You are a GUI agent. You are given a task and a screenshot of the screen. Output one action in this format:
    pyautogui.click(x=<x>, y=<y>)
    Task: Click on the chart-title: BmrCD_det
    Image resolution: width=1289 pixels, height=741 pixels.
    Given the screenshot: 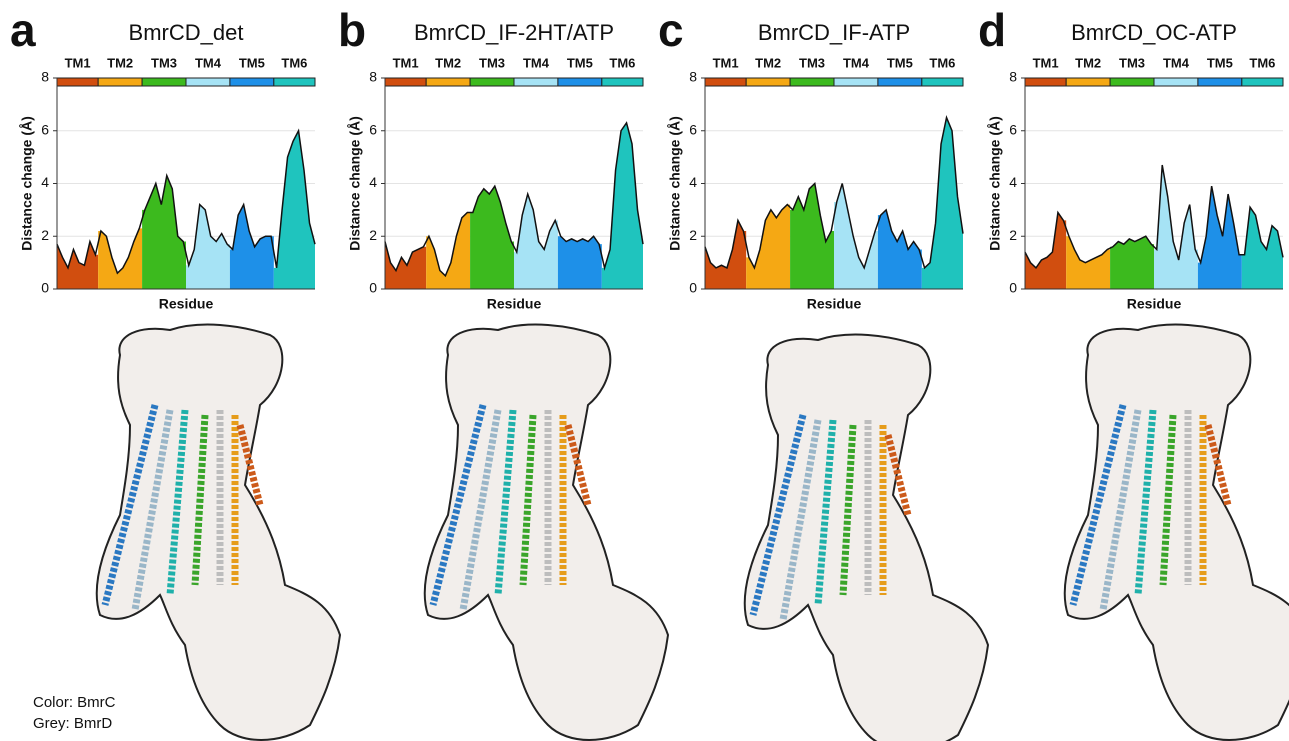 What is the action you would take?
    pyautogui.click(x=186, y=32)
    